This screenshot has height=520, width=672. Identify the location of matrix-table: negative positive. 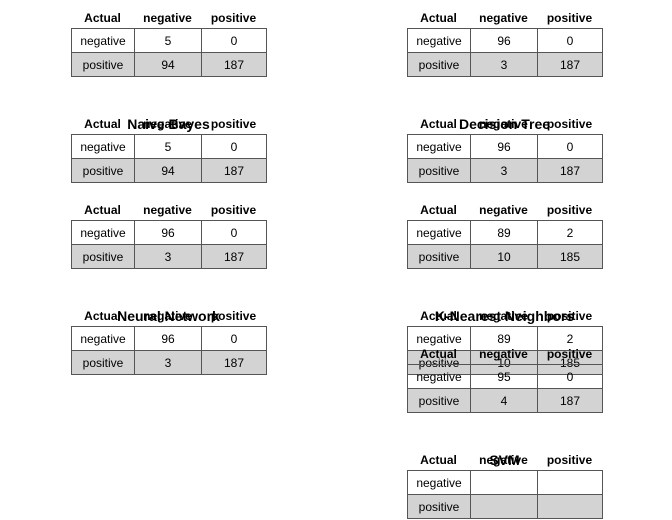
(505, 494).